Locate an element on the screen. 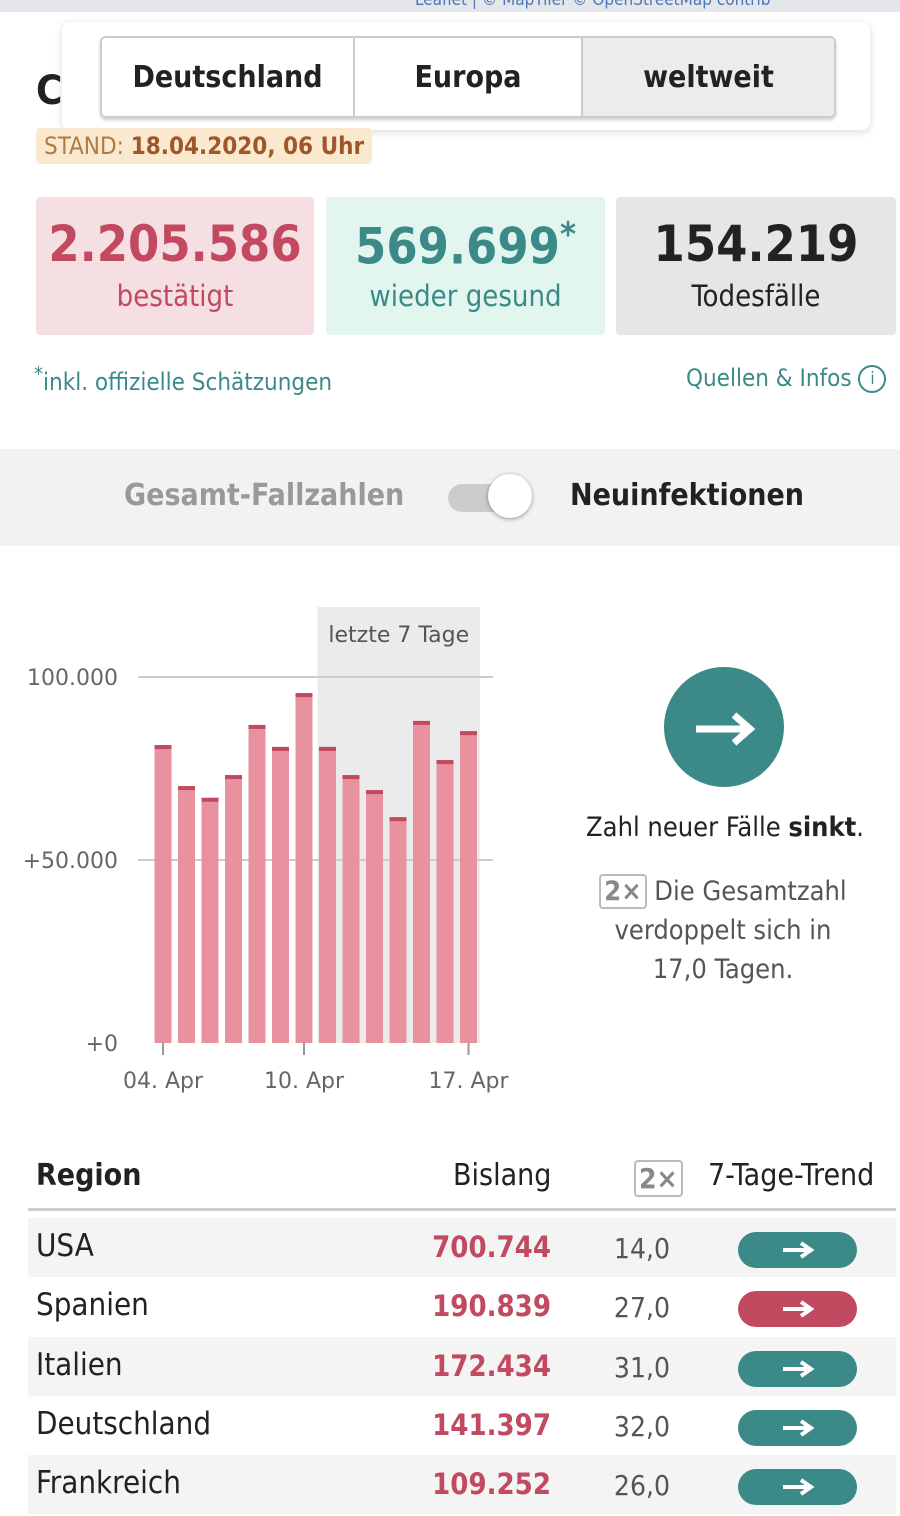 Image resolution: width=900 pixels, height=1516 pixels. region-name: Italien is located at coordinates (79, 1364).